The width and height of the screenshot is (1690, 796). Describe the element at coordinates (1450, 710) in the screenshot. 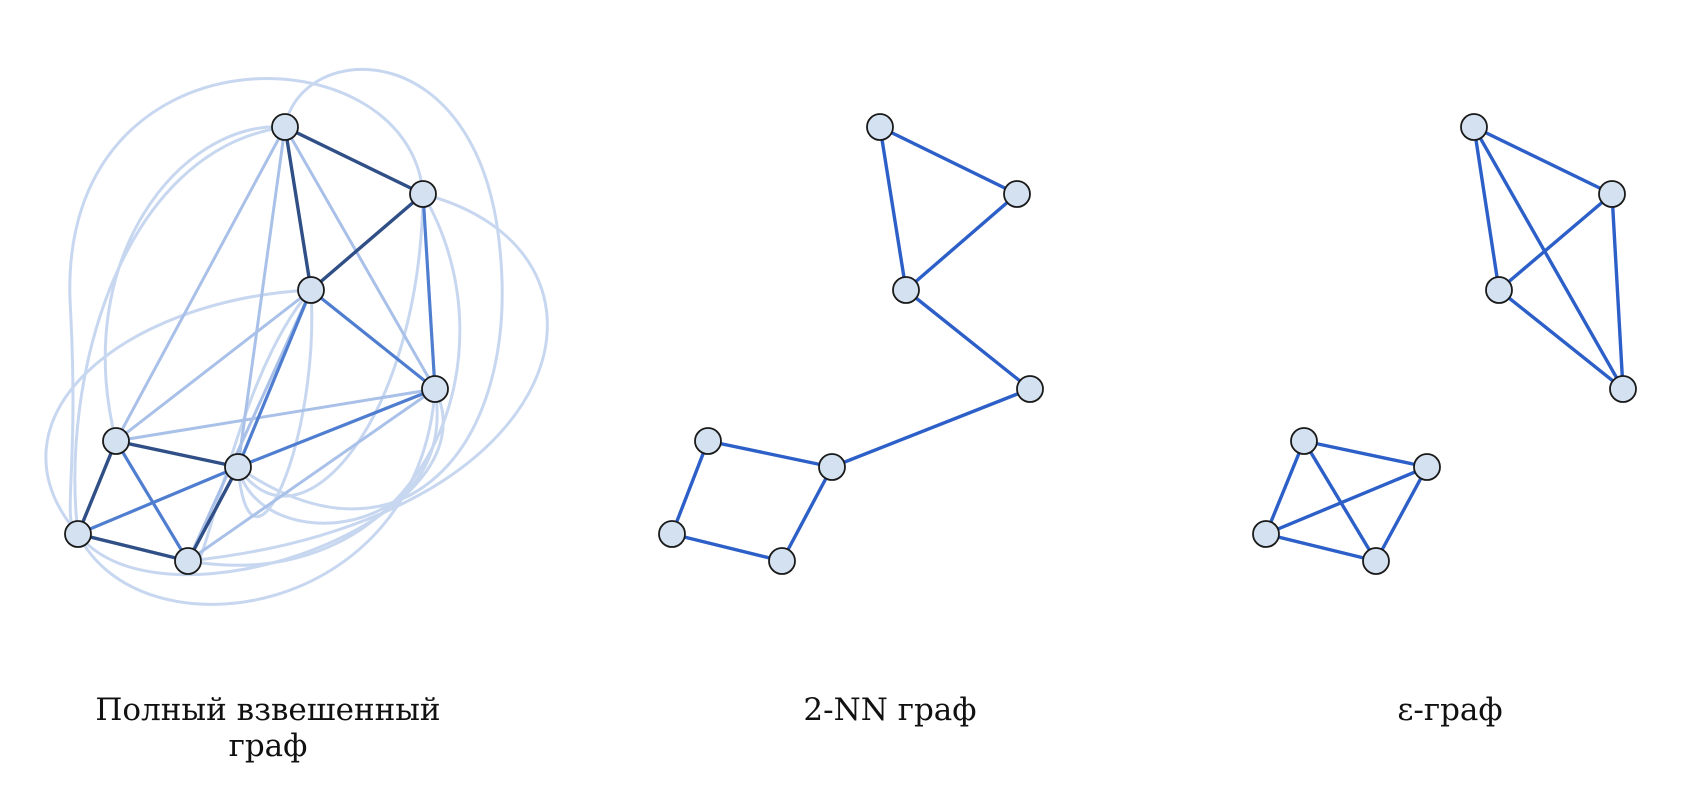

I see `epsilon-graph-caption: ε-граф` at that location.